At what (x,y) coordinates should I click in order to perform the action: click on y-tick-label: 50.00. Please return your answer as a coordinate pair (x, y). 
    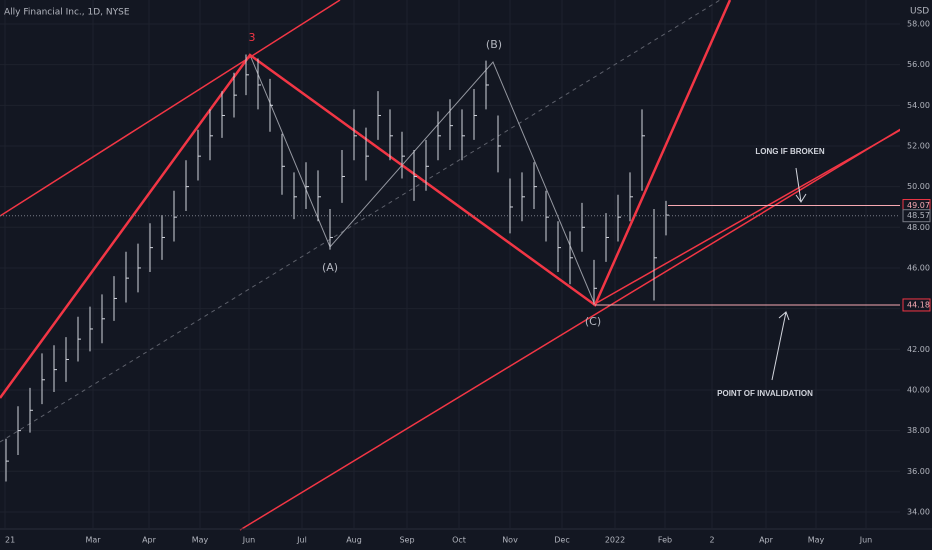
    Looking at the image, I should click on (918, 186).